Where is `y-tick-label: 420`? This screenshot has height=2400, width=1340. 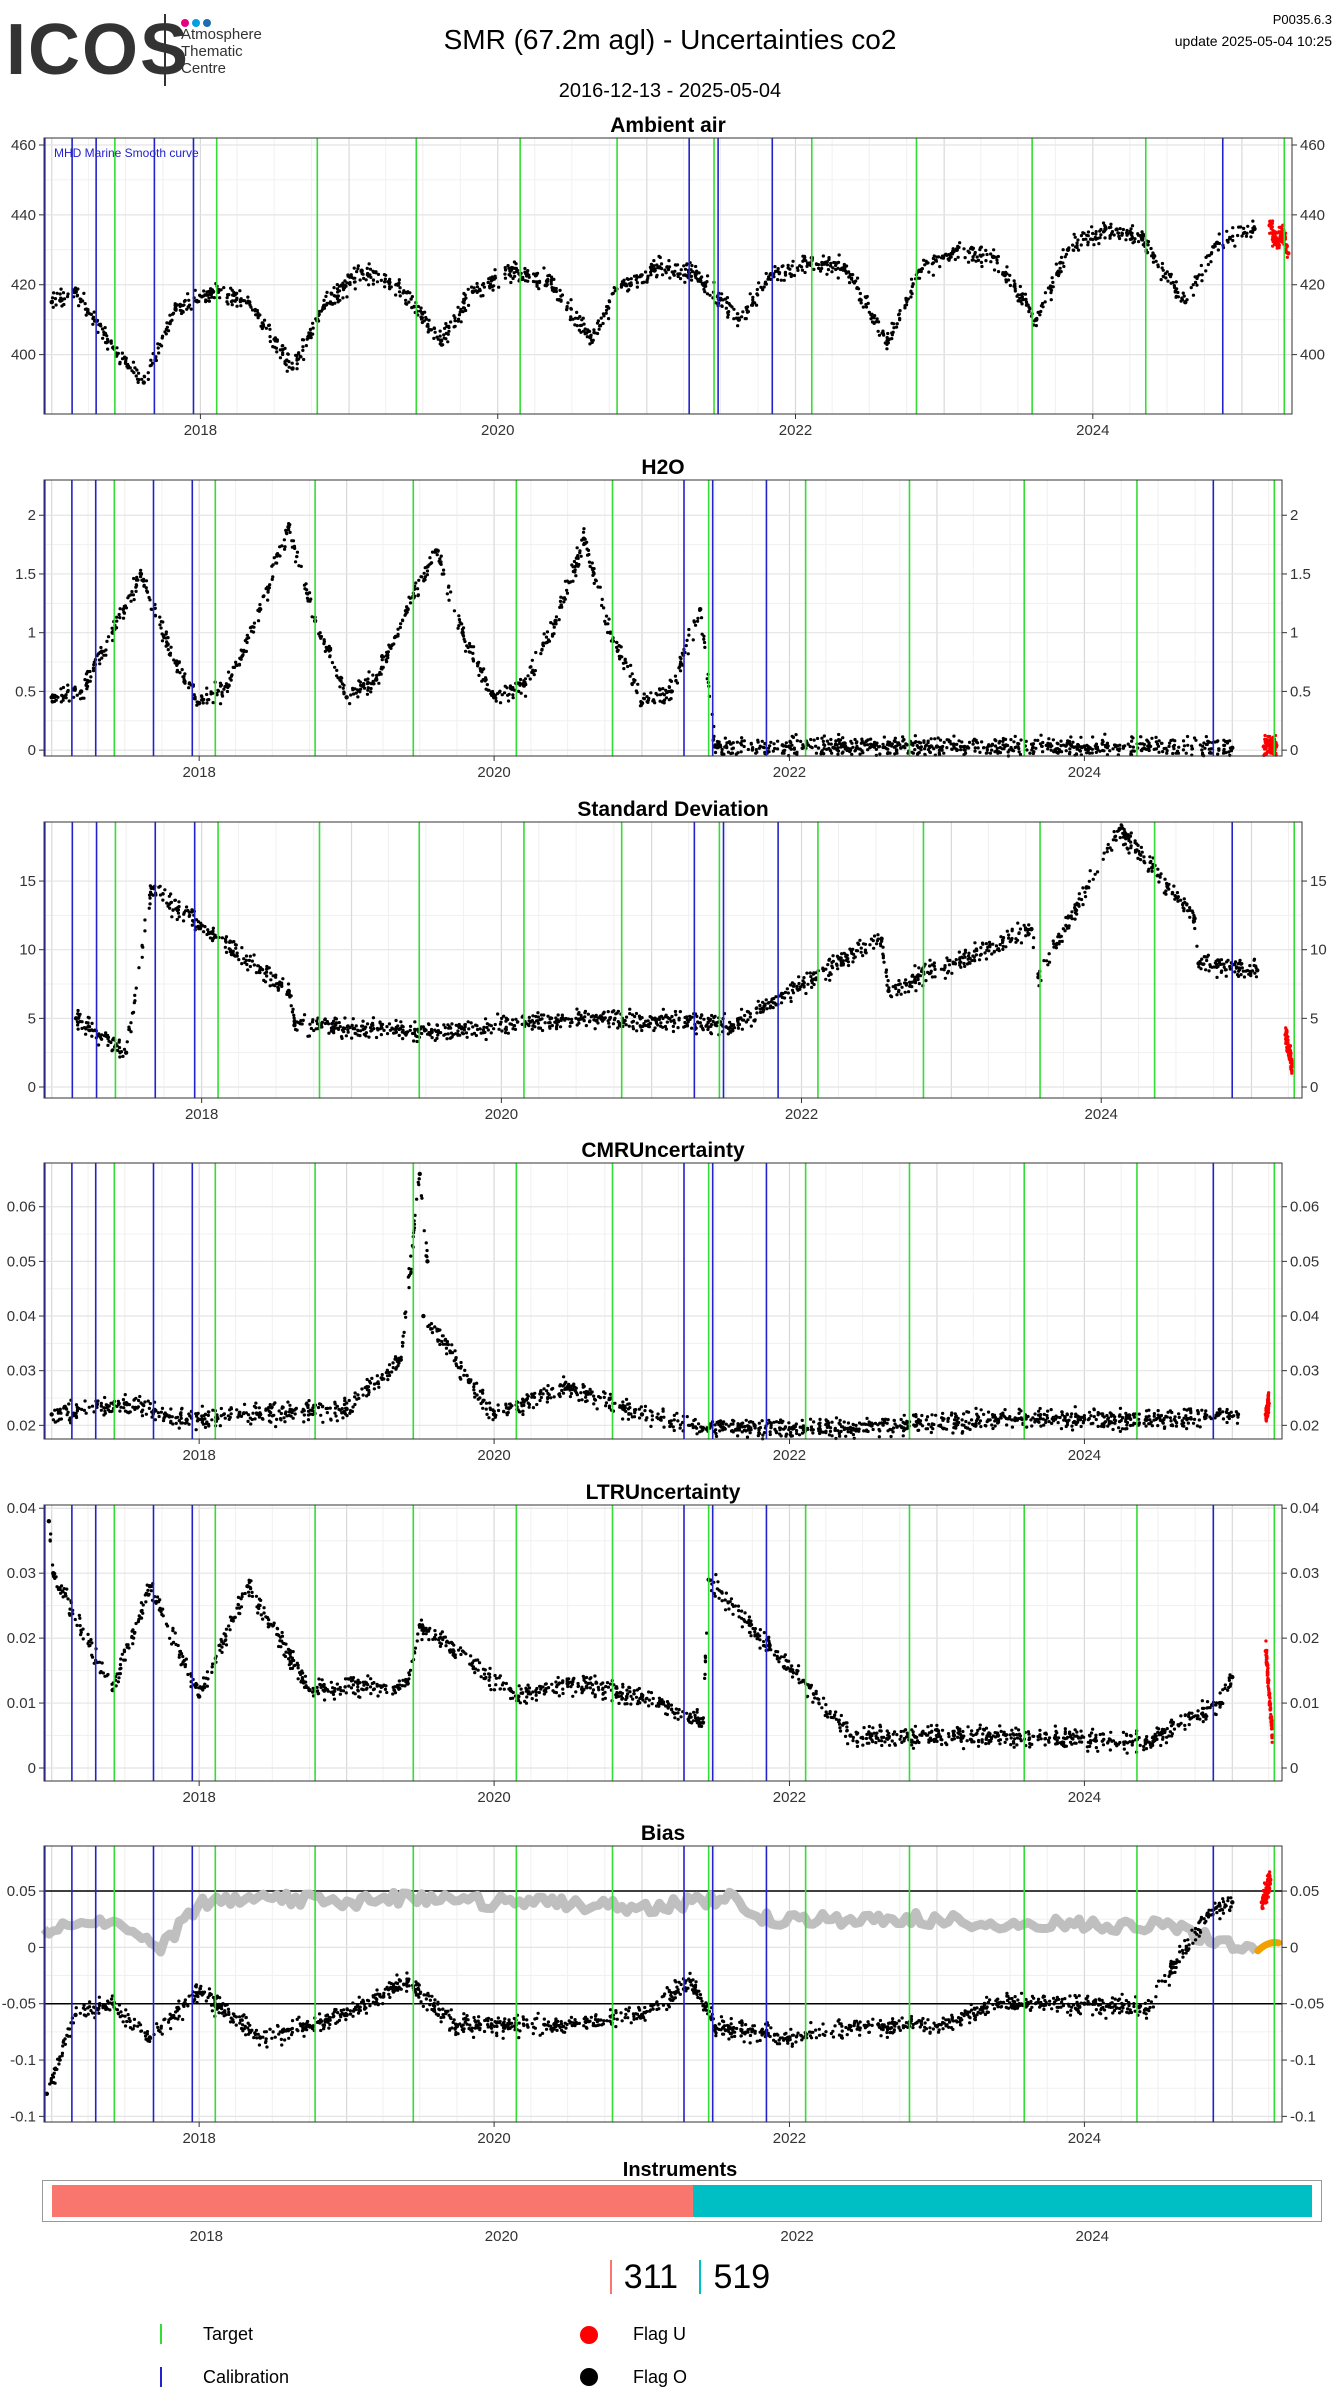 y-tick-label: 420 is located at coordinates (1312, 285).